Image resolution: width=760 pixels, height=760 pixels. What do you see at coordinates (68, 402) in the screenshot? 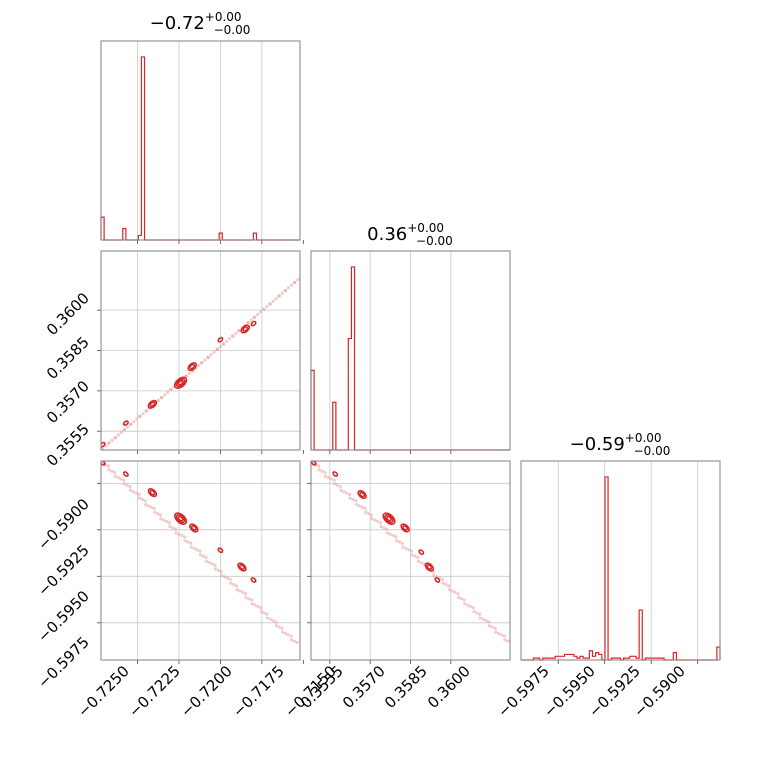
I see `y-tick-label: 0.3570` at bounding box center [68, 402].